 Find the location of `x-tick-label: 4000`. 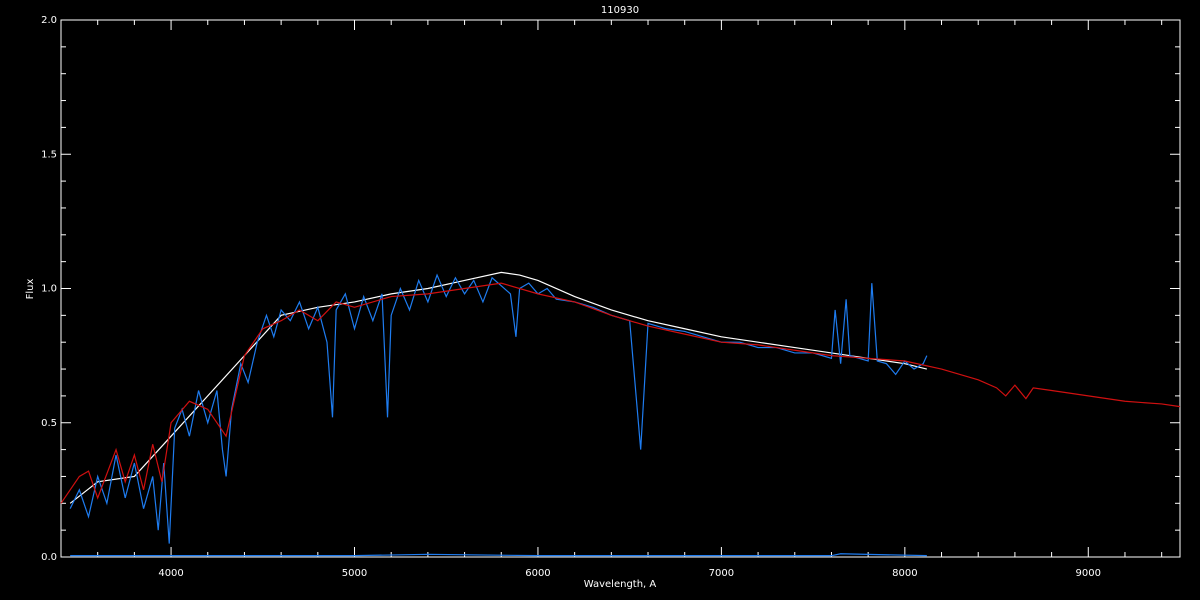

x-tick-label: 4000 is located at coordinates (170, 573).